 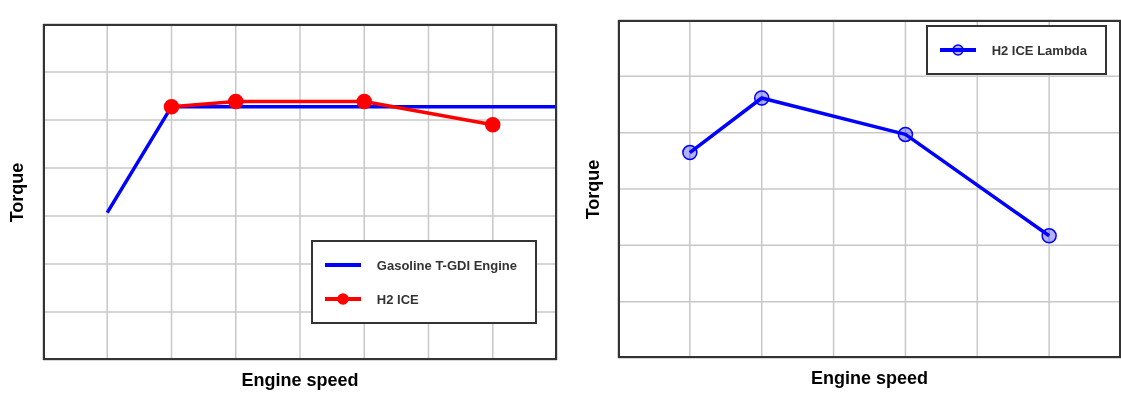 What do you see at coordinates (1039, 50) in the screenshot?
I see `legend-label: H2 ICE Lambda` at bounding box center [1039, 50].